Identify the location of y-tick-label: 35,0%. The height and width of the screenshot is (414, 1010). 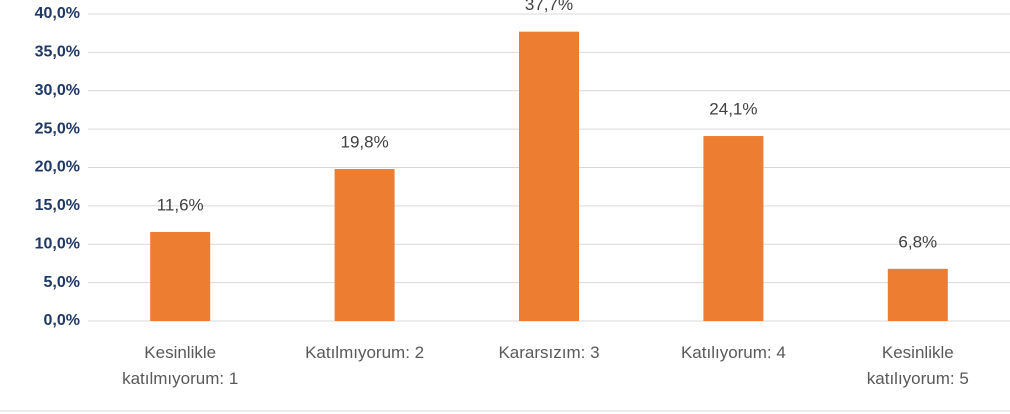
(57, 52).